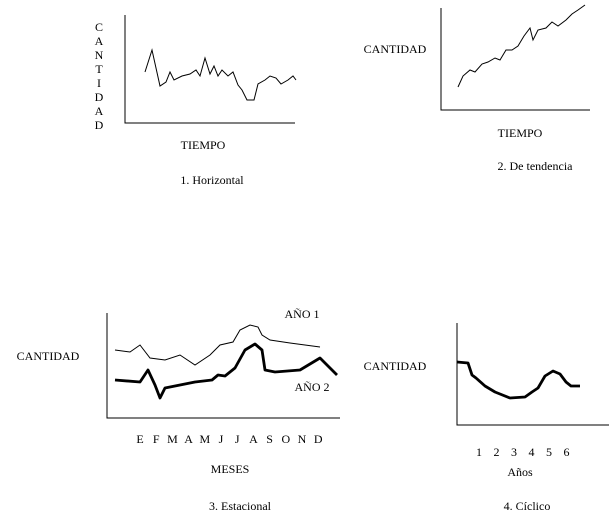  What do you see at coordinates (139, 439) in the screenshot?
I see `x-tick-label: E` at bounding box center [139, 439].